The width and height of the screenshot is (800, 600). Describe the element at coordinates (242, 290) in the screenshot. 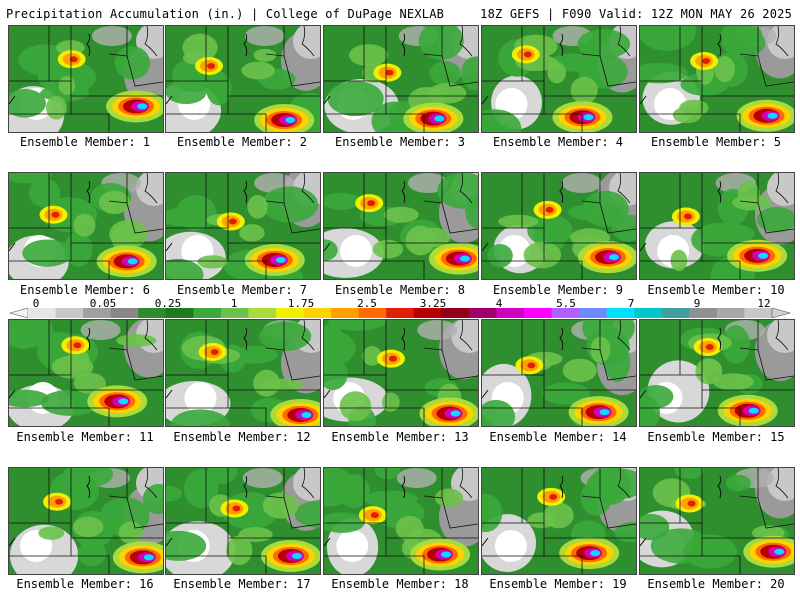

I see `ensemble-member-label: Ensemble Member: 7` at that location.